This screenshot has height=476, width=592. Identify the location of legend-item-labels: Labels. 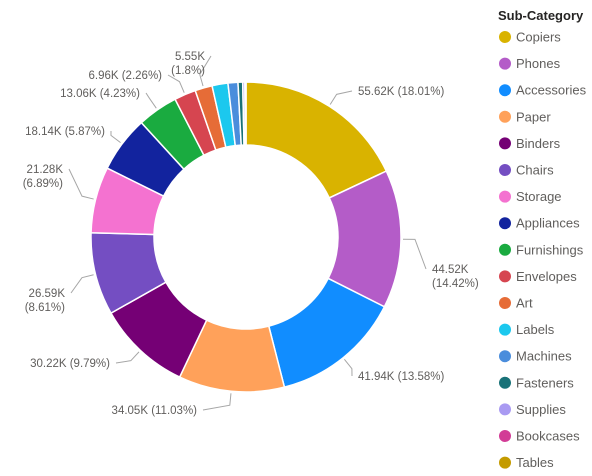
(535, 329).